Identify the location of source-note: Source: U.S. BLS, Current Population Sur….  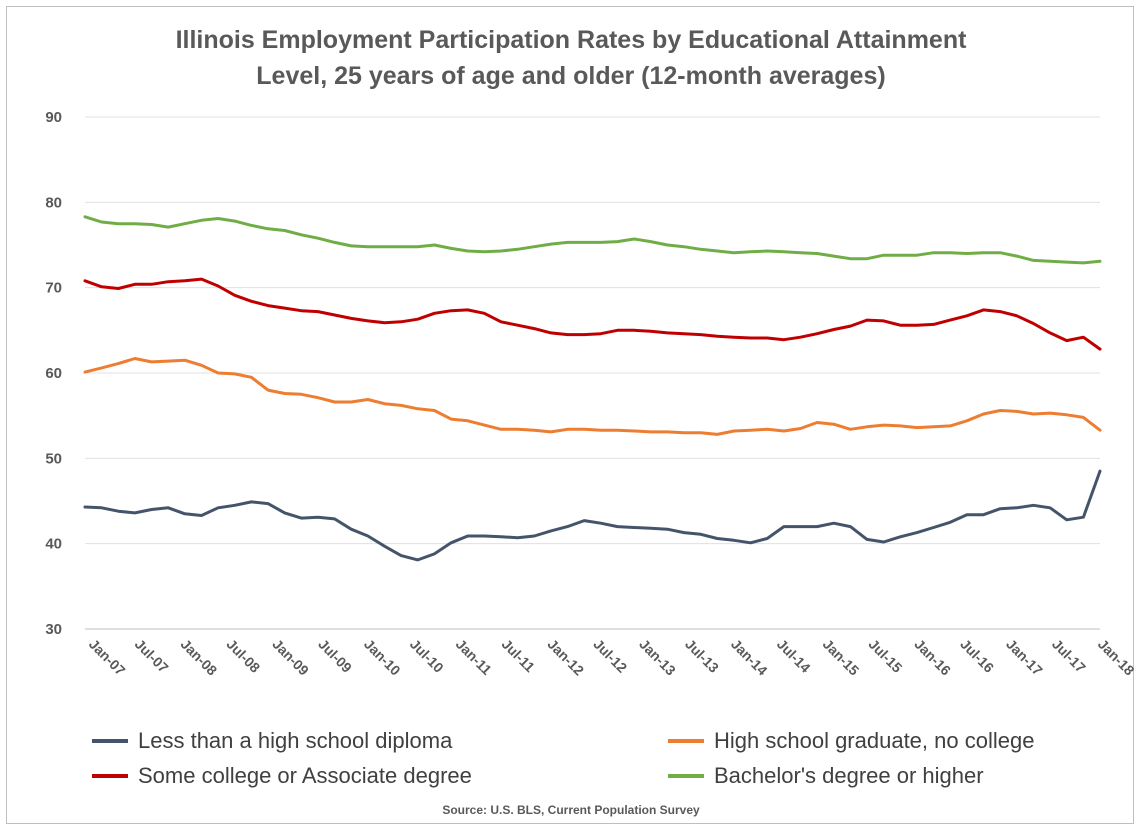
(571, 810).